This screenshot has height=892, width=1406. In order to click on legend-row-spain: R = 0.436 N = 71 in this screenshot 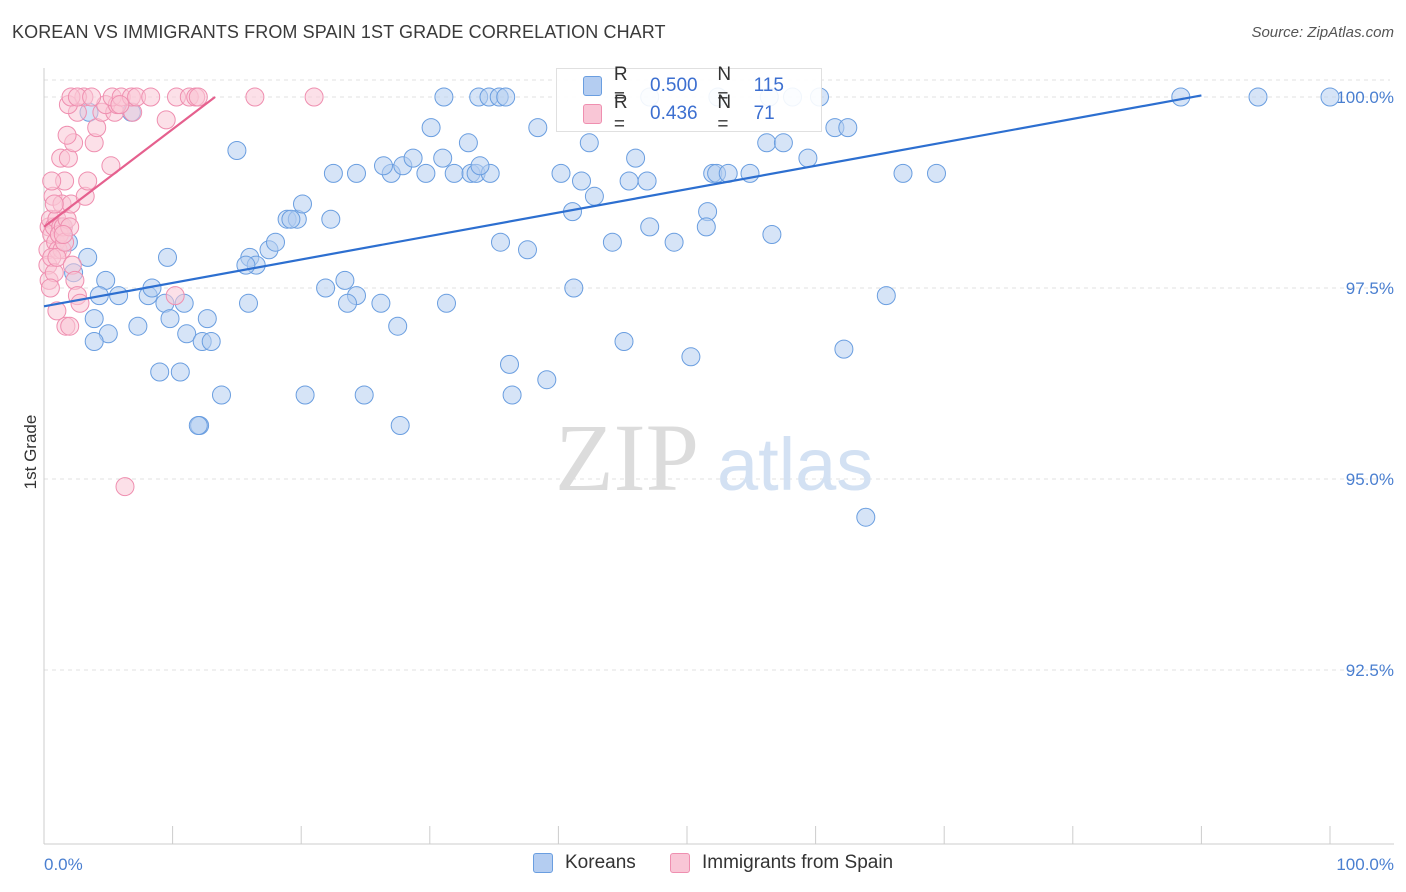, I will do `click(702, 113)`.